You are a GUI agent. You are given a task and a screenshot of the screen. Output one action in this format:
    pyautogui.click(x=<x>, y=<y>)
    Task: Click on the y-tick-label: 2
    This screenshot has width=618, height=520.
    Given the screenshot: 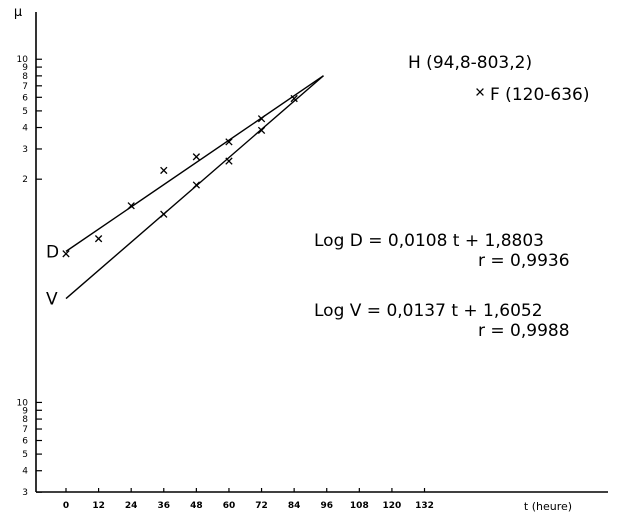 What is the action you would take?
    pyautogui.click(x=25, y=180)
    